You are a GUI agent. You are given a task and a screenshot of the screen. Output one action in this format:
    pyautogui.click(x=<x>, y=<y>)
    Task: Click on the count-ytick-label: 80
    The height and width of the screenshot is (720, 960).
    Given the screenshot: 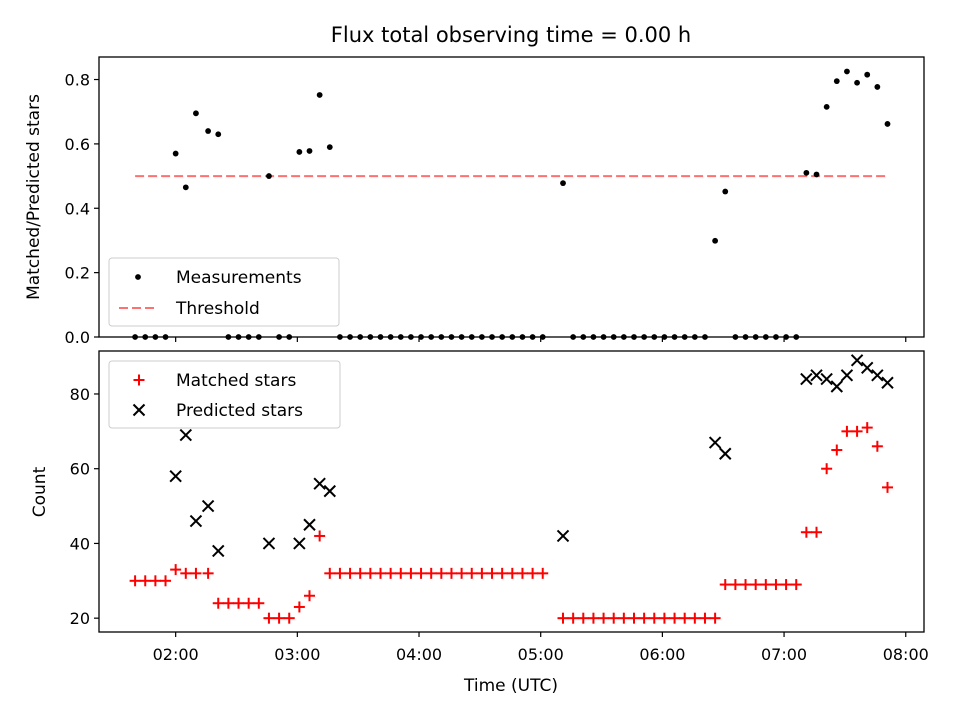 What is the action you would take?
    pyautogui.click(x=80, y=394)
    